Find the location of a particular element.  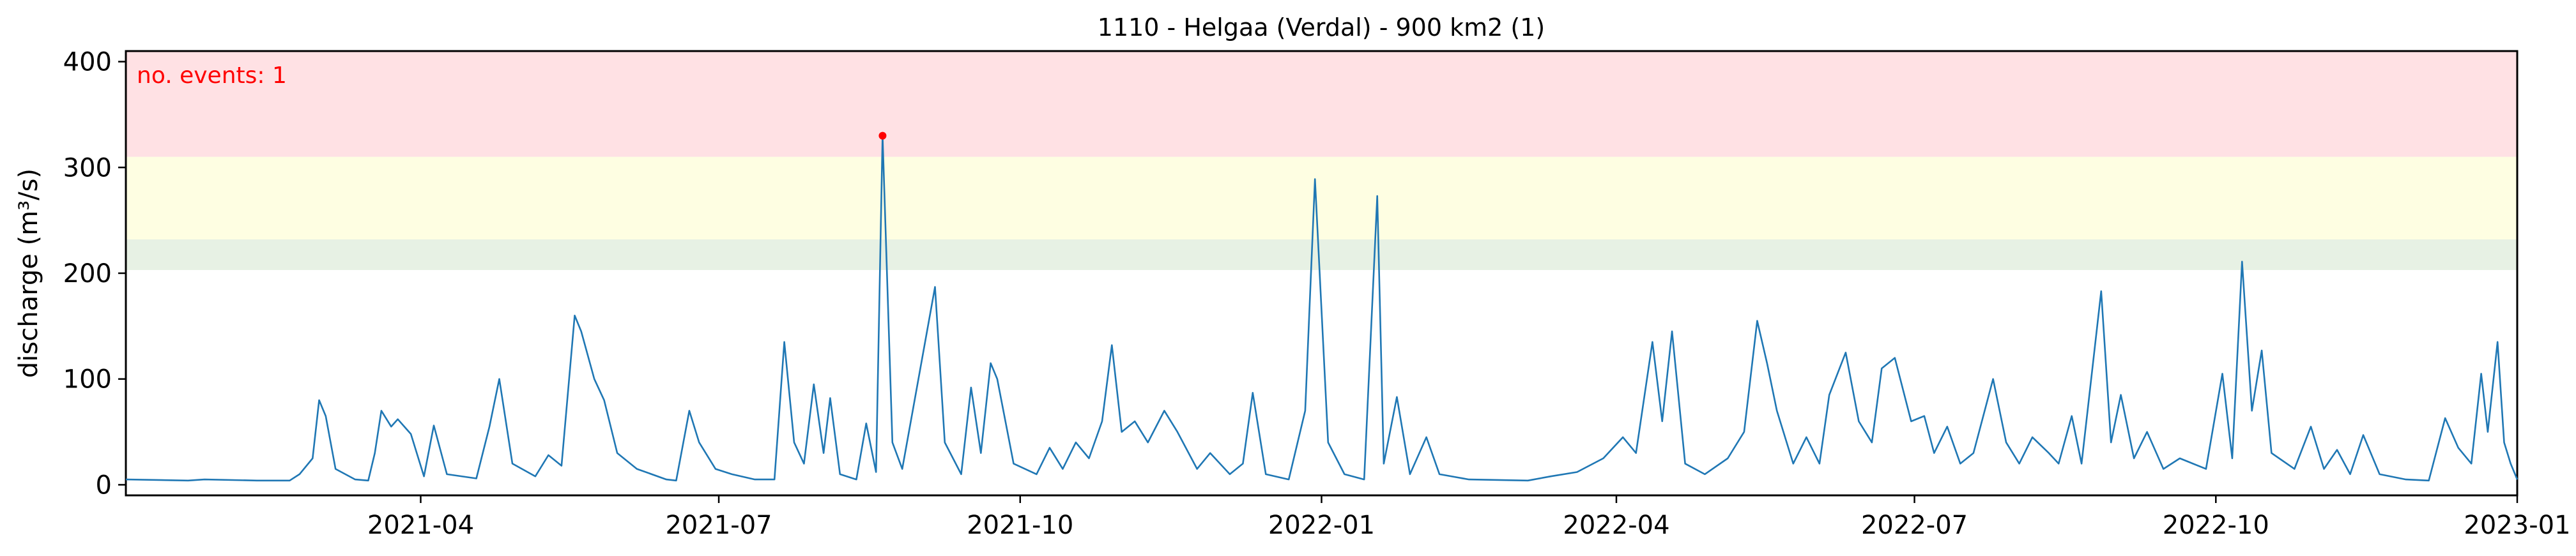

x-tick-label-7: 2023-01 is located at coordinates (2517, 525).